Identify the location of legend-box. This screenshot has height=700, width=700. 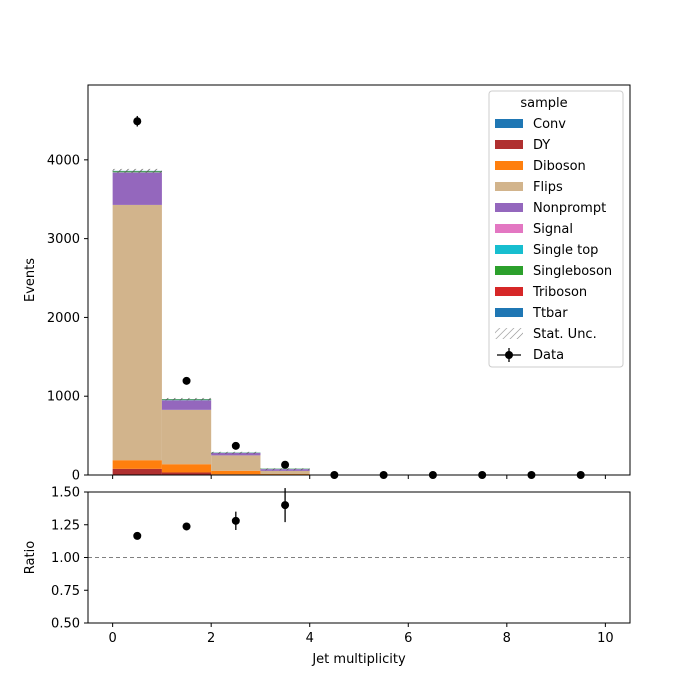
(556, 229).